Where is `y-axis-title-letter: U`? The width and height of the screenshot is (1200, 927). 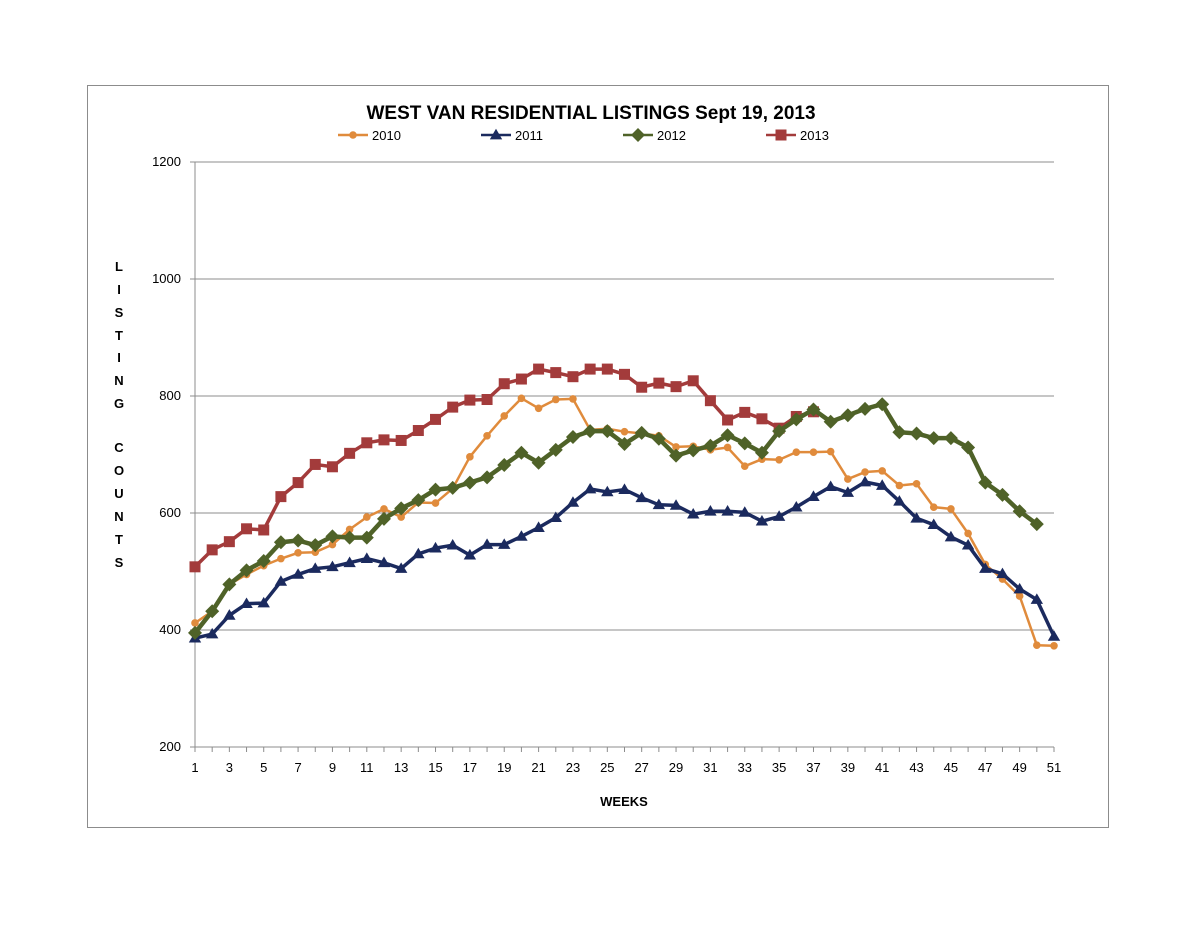
y-axis-title-letter: U is located at coordinates (118, 493).